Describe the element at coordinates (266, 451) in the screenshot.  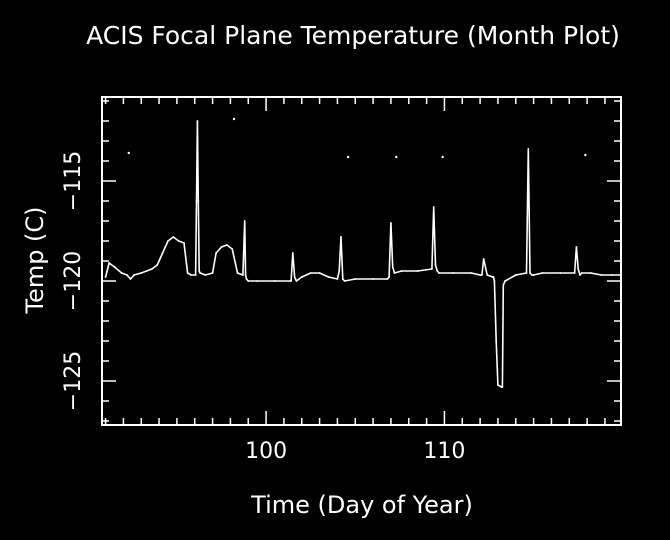
I see `x-tick-label: 100` at that location.